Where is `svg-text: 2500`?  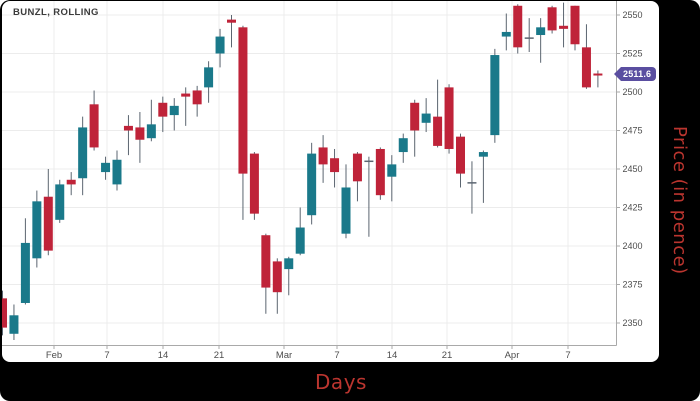
svg-text: 2500 is located at coordinates (633, 92).